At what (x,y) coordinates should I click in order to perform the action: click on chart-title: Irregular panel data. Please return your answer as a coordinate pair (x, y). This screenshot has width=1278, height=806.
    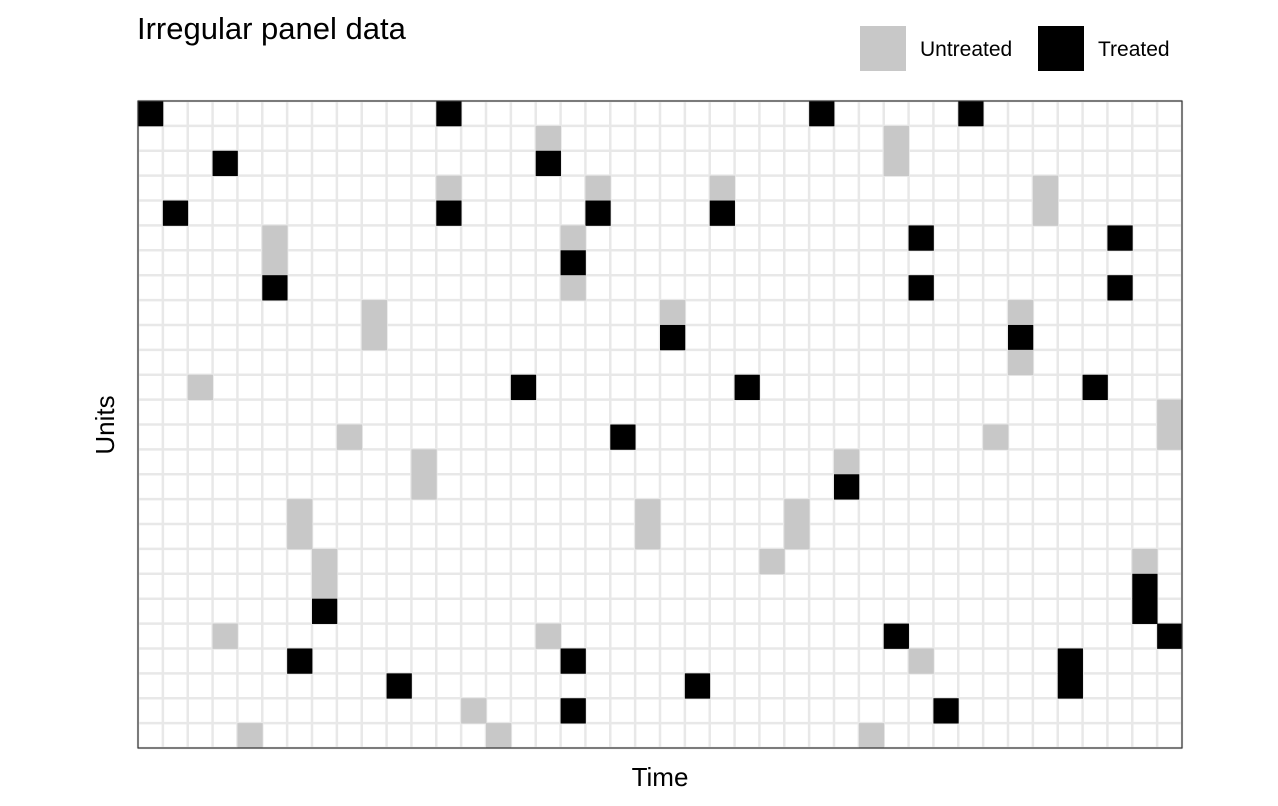
    Looking at the image, I should click on (272, 28).